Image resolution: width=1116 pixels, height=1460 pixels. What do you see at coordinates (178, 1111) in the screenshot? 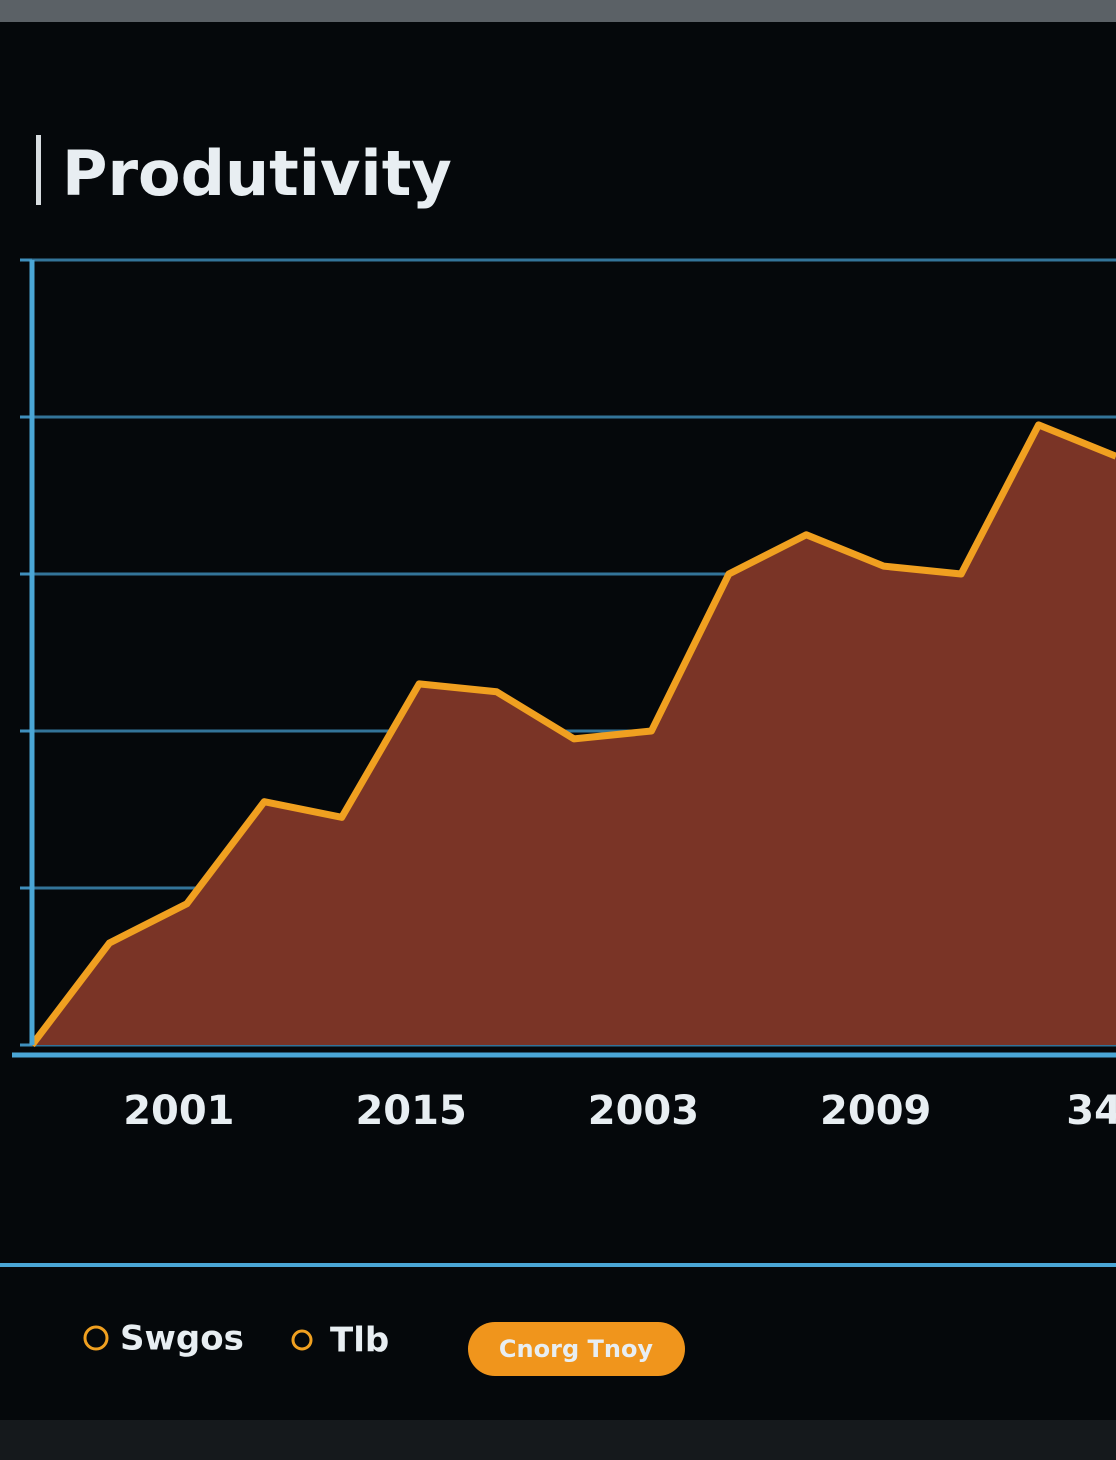
I see `x-tick-label: 2001` at bounding box center [178, 1111].